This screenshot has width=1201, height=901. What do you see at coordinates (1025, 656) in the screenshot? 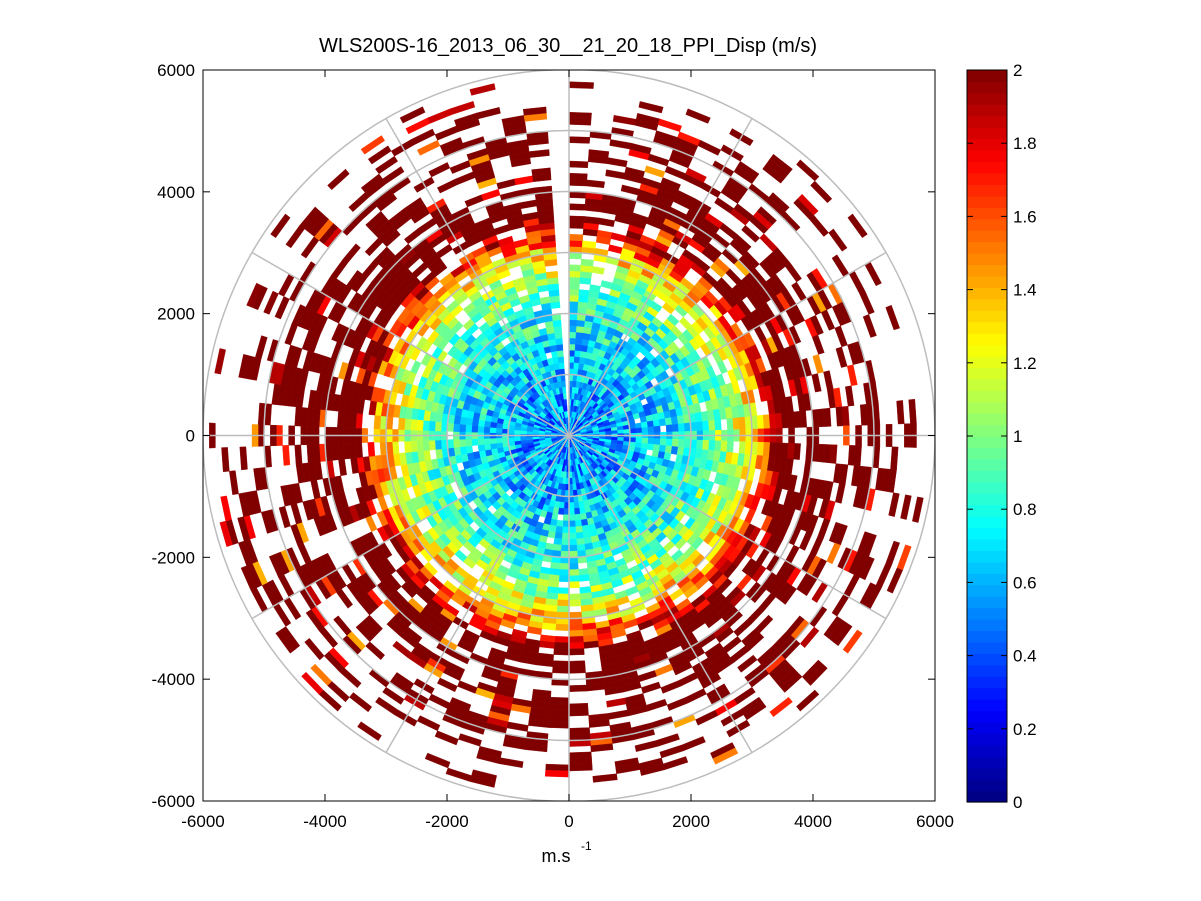
I see `colorbar-tick-label: 0.4` at bounding box center [1025, 656].